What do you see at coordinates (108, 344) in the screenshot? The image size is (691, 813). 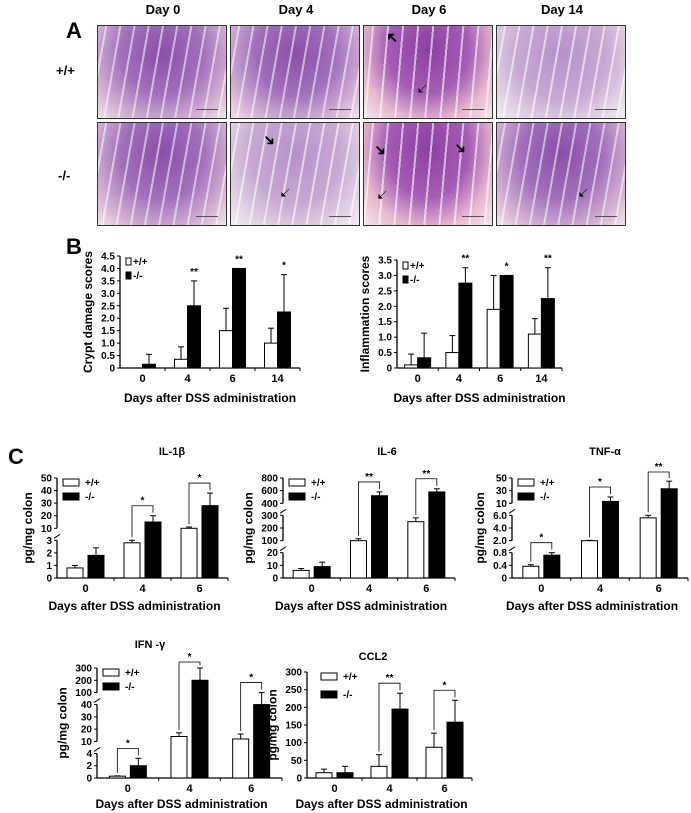 I see `y-tick-label: 1.0` at bounding box center [108, 344].